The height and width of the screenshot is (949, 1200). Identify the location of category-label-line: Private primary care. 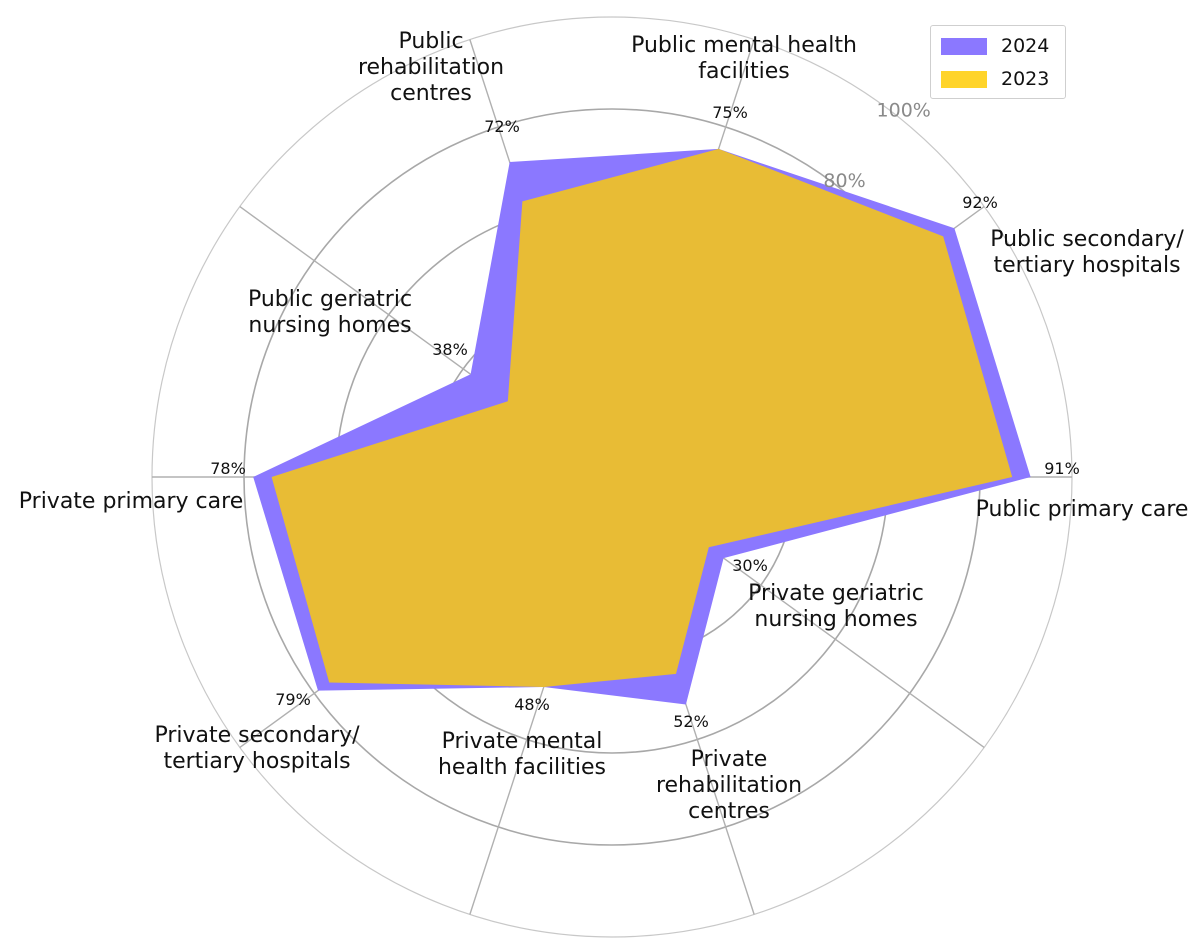
(131, 501).